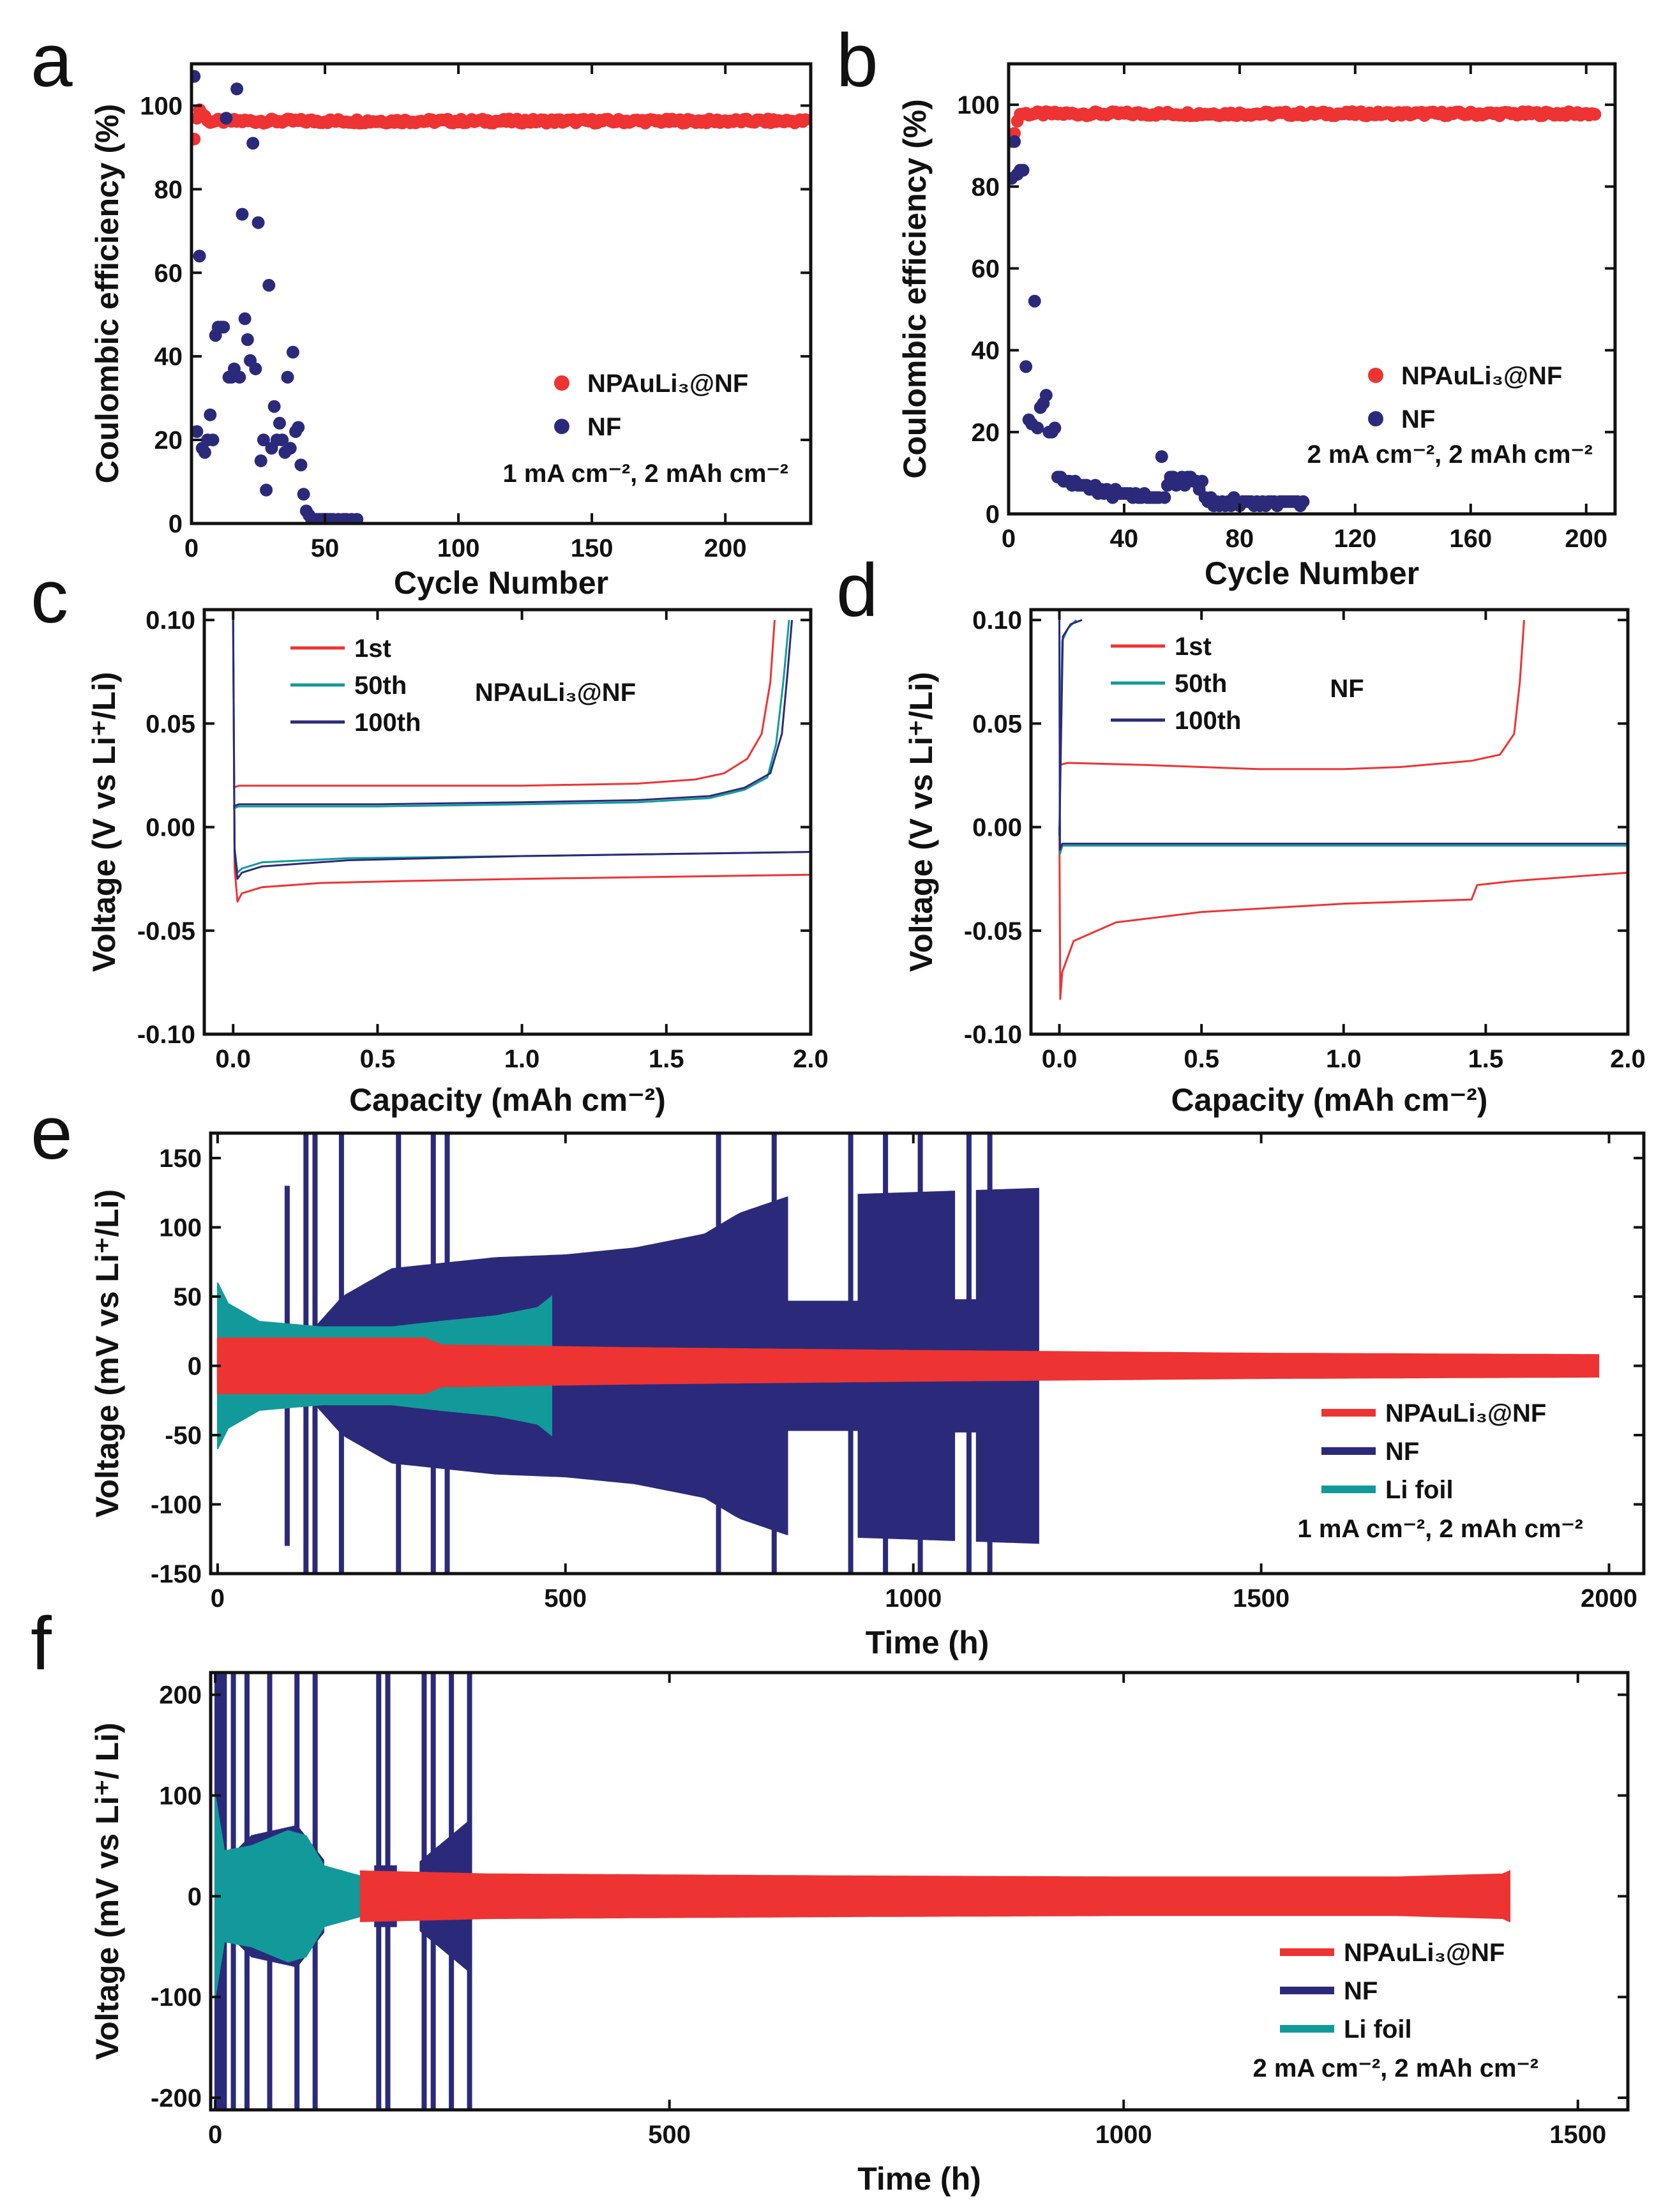  I want to click on x-tick-label: 150, so click(592, 548).